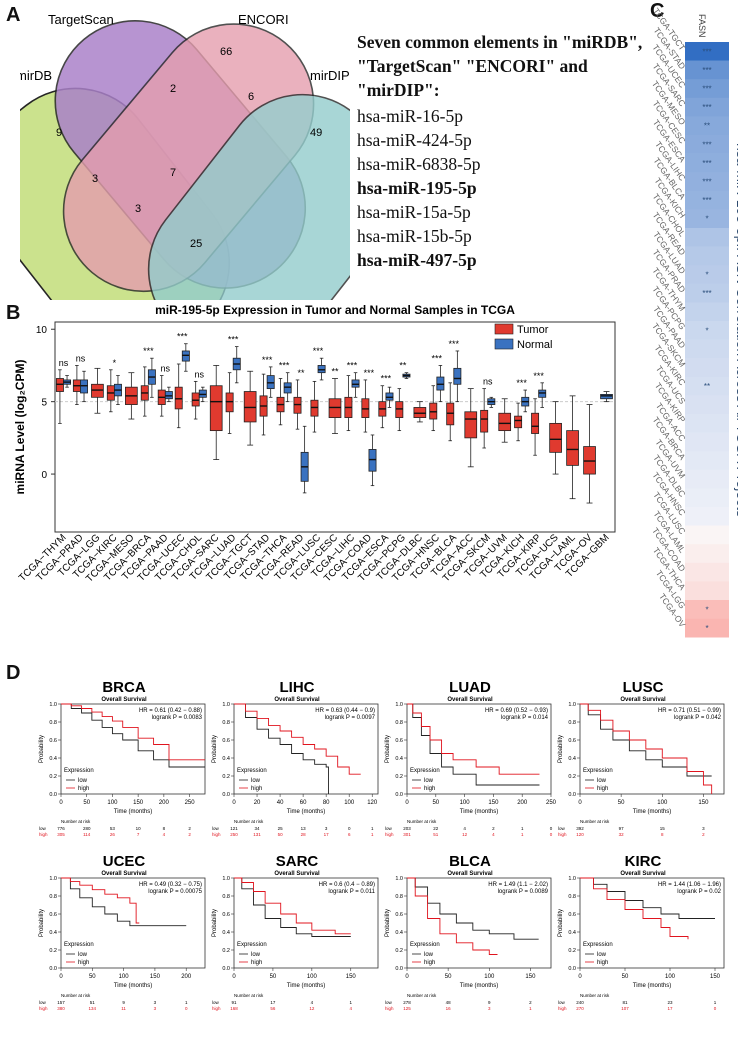  What do you see at coordinates (643, 687) in the screenshot?
I see `km-title: LUSC` at bounding box center [643, 687].